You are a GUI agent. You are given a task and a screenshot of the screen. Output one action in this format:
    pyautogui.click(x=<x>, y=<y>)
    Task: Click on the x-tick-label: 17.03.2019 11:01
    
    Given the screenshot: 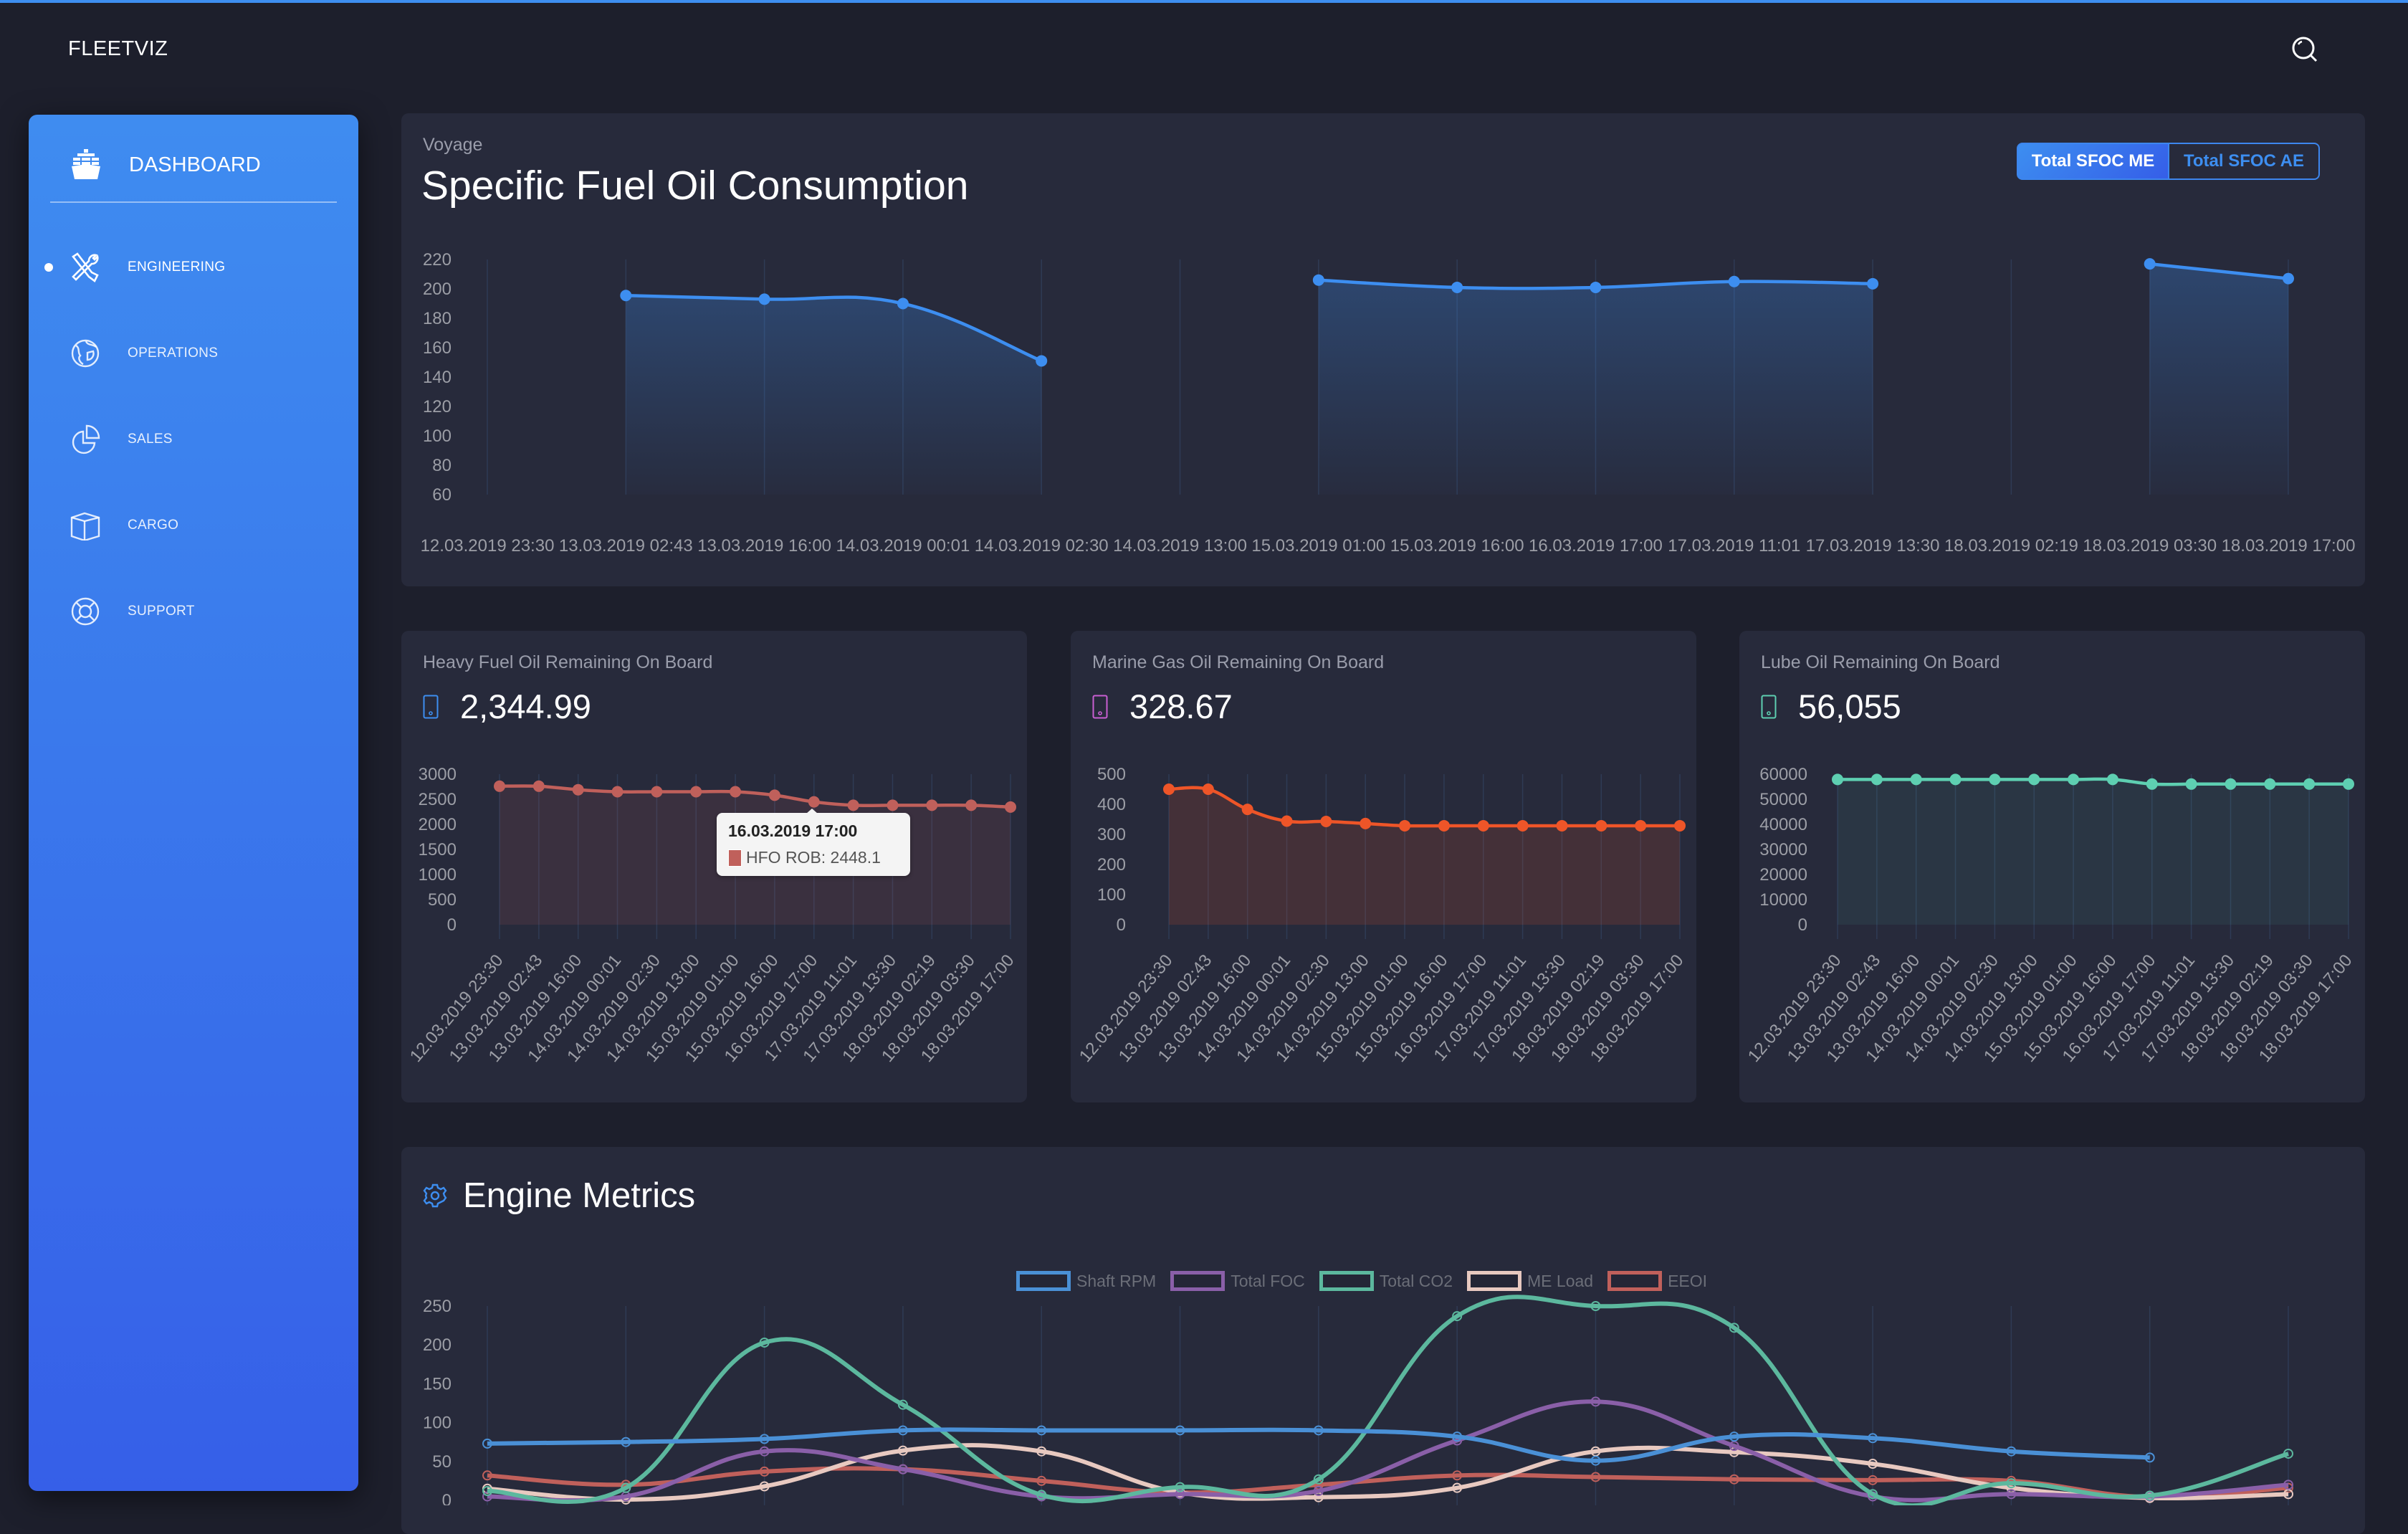 What is the action you would take?
    pyautogui.click(x=1734, y=546)
    